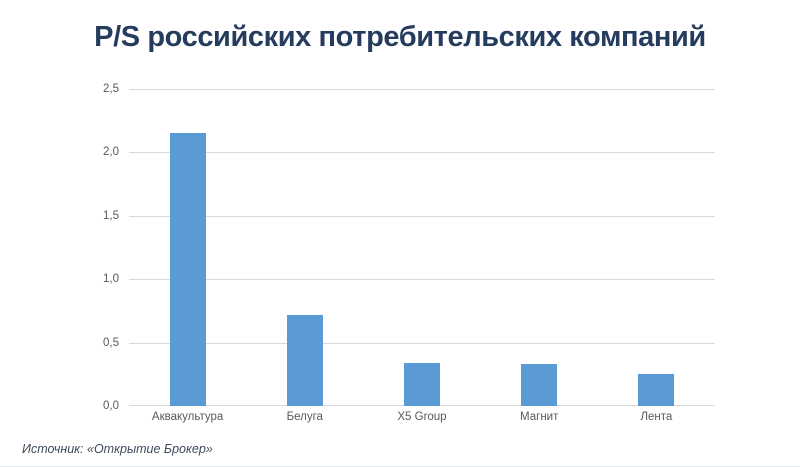  What do you see at coordinates (304, 417) in the screenshot?
I see `x-axis-label: Белуга` at bounding box center [304, 417].